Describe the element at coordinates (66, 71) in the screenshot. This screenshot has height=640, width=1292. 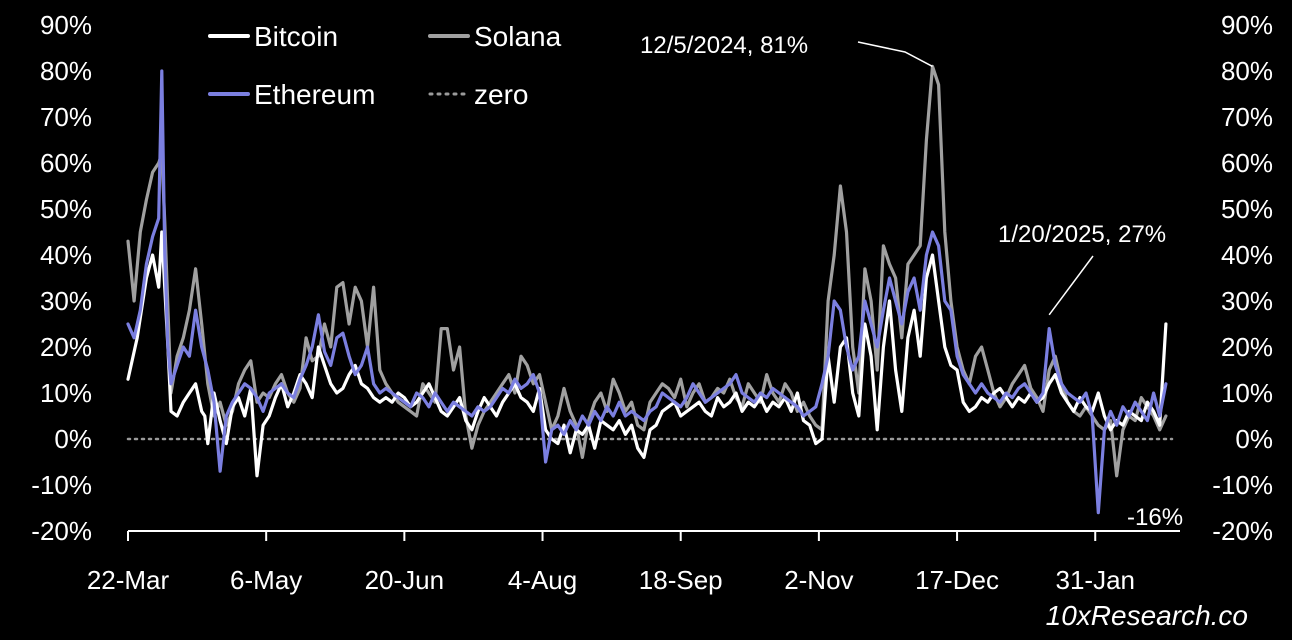
I see `y-tick-label-left: 80%` at that location.